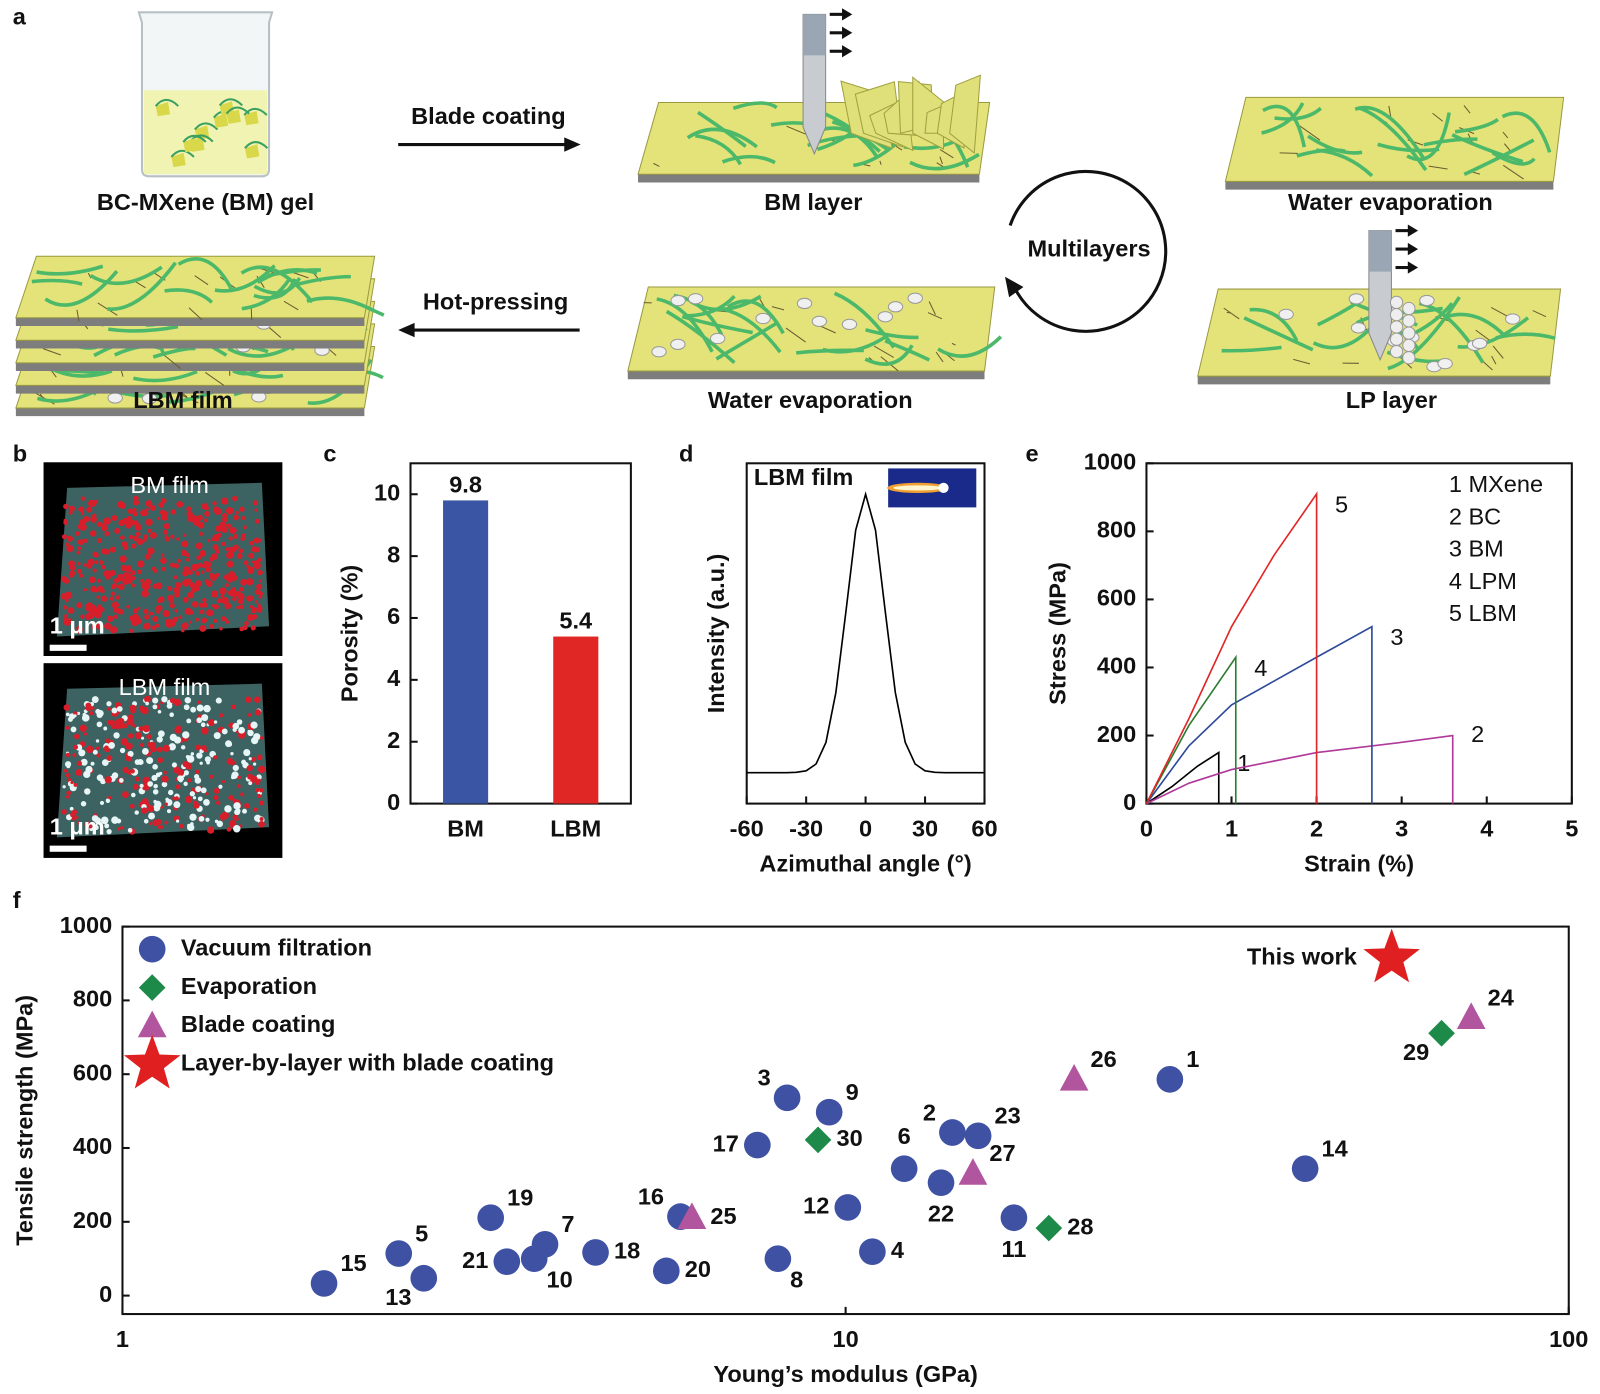 This screenshot has width=1600, height=1394. I want to click on x-axis-title: Azimuthal angle (°), so click(865, 863).